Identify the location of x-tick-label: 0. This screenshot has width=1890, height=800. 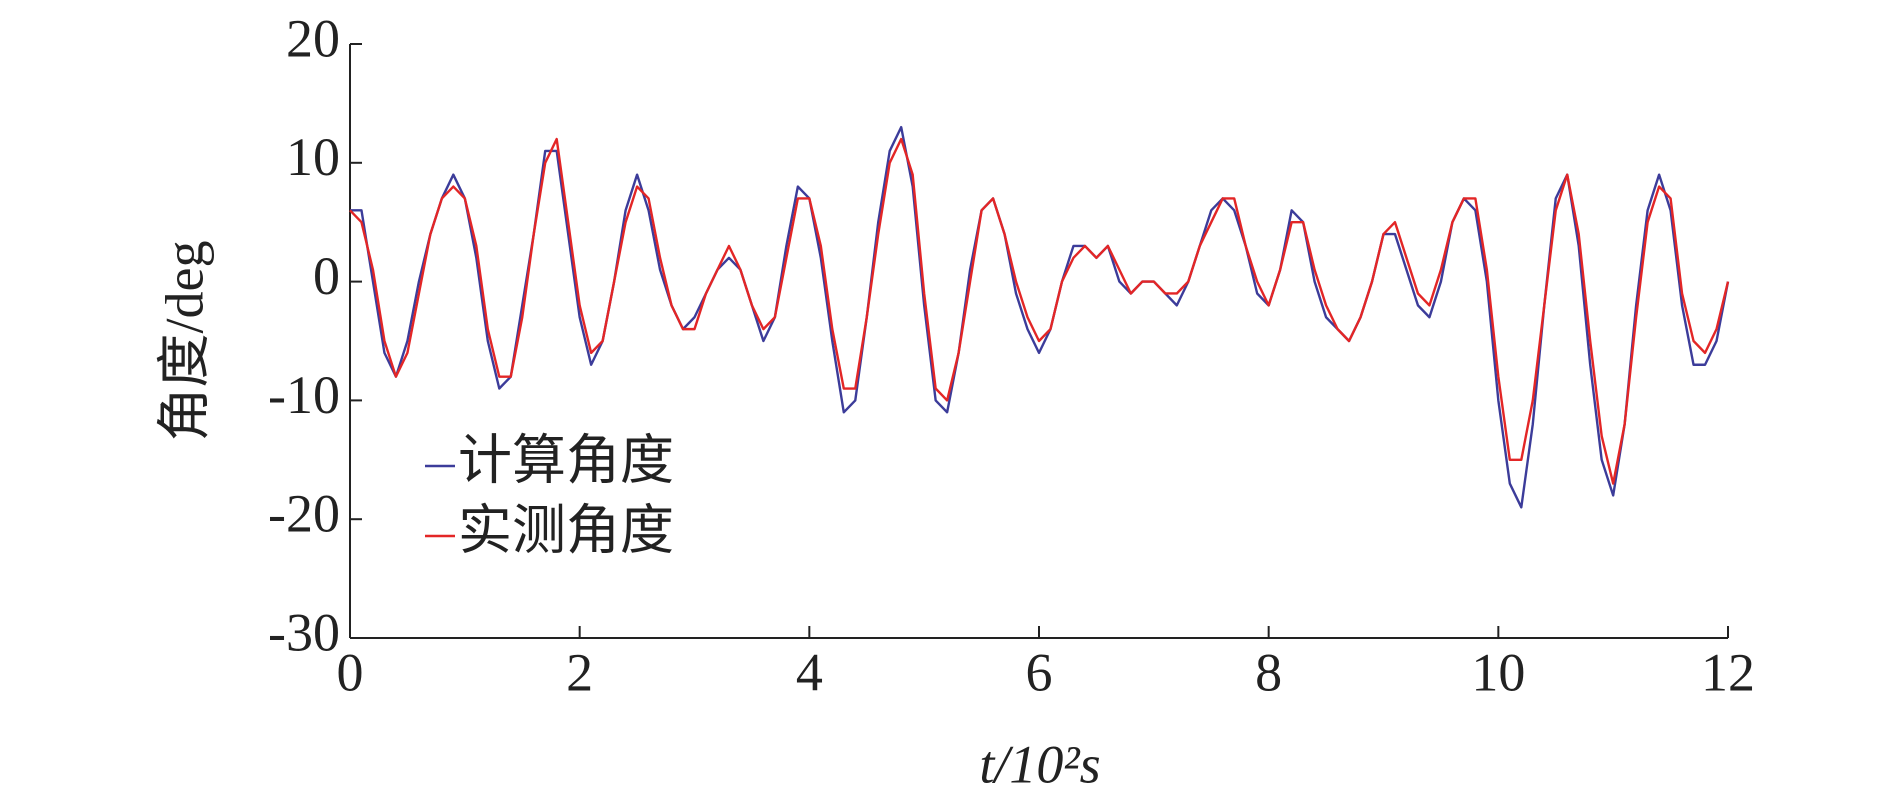
(350, 672).